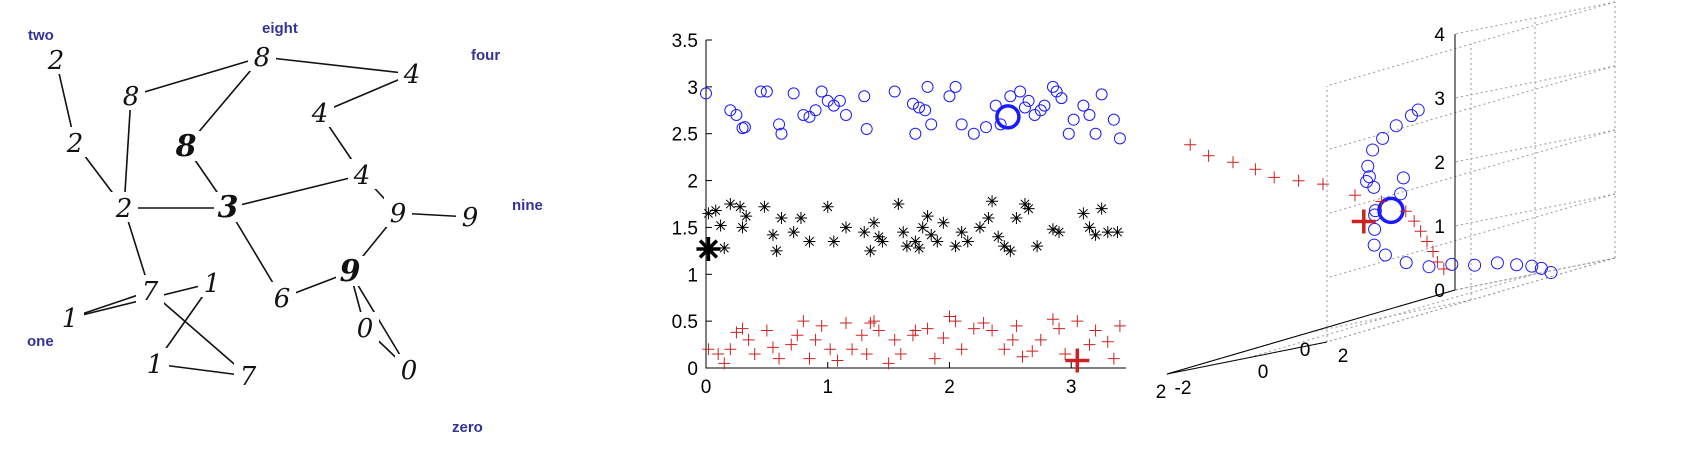 The height and width of the screenshot is (456, 1697). Describe the element at coordinates (1439, 163) in the screenshot. I see `scatter-3d-z-tick-label: 2` at that location.